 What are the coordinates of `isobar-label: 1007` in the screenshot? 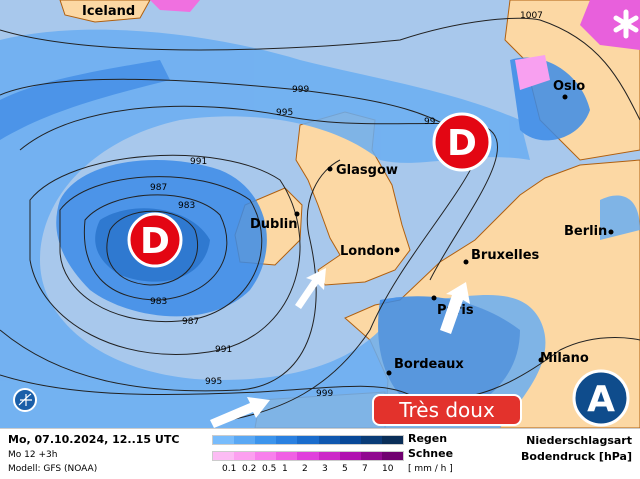 It's located at (531, 16).